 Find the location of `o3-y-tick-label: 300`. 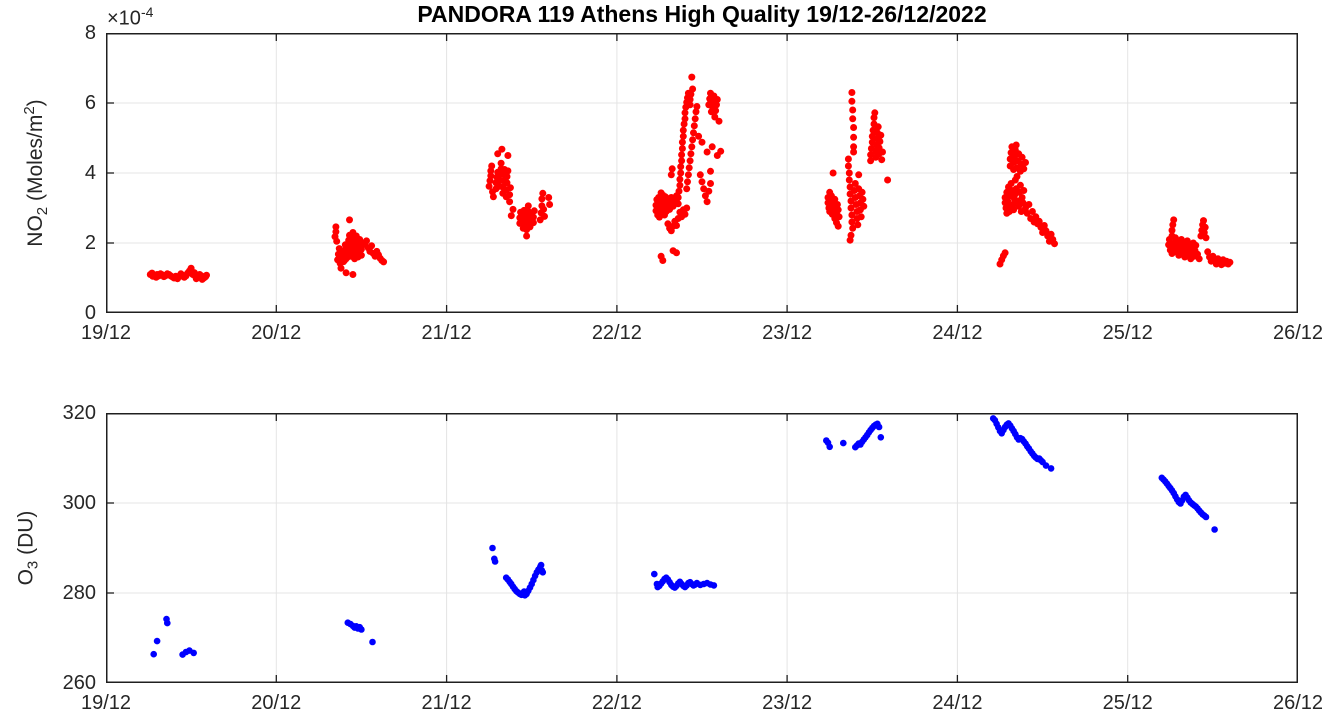

o3-y-tick-label: 300 is located at coordinates (79, 503).